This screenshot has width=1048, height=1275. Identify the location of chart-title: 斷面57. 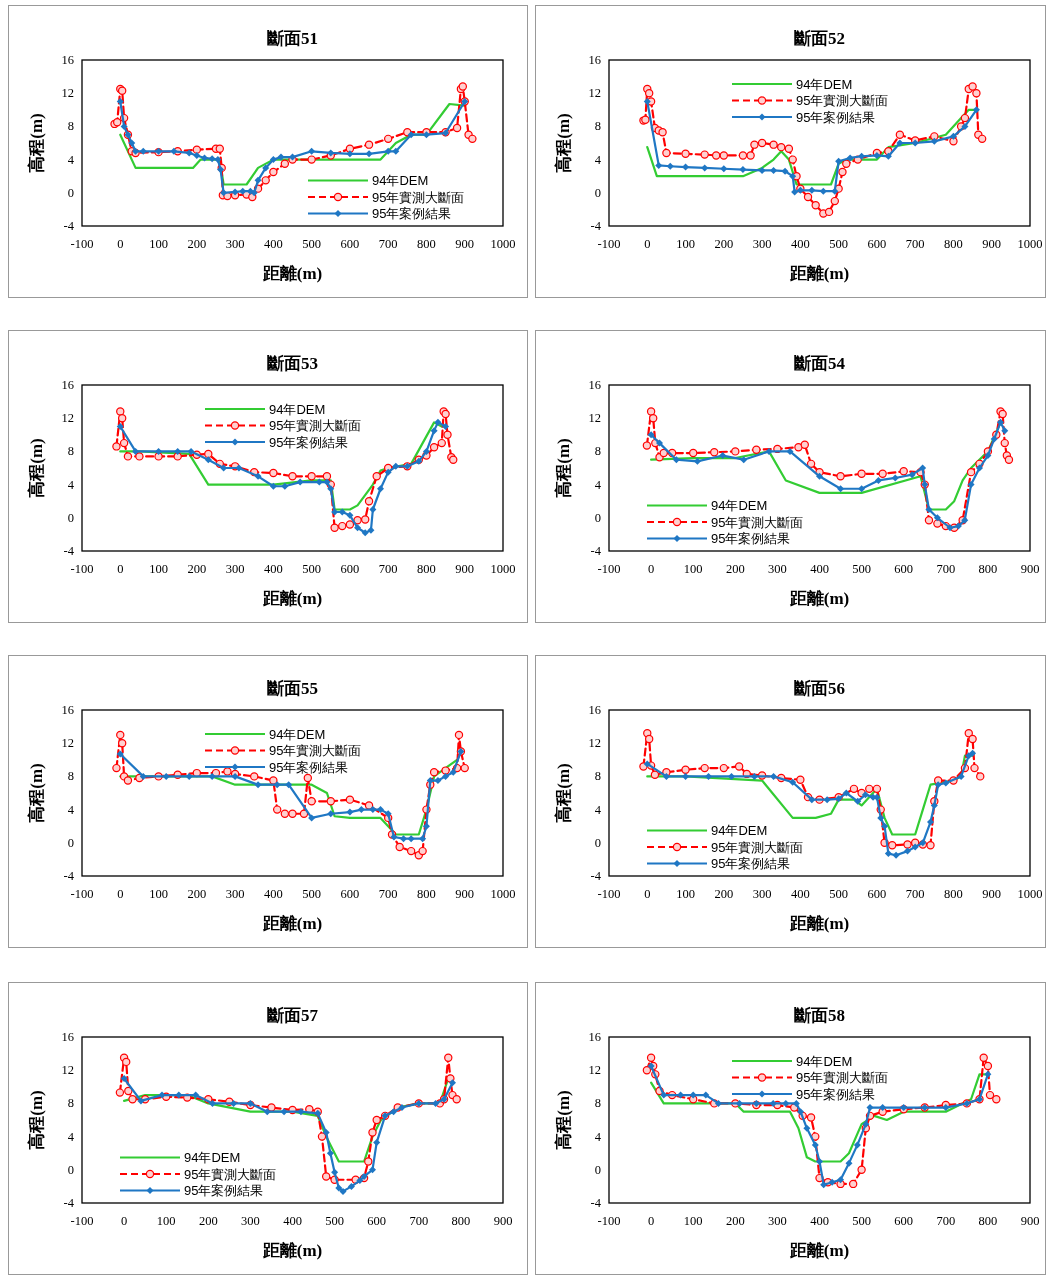
(293, 1015).